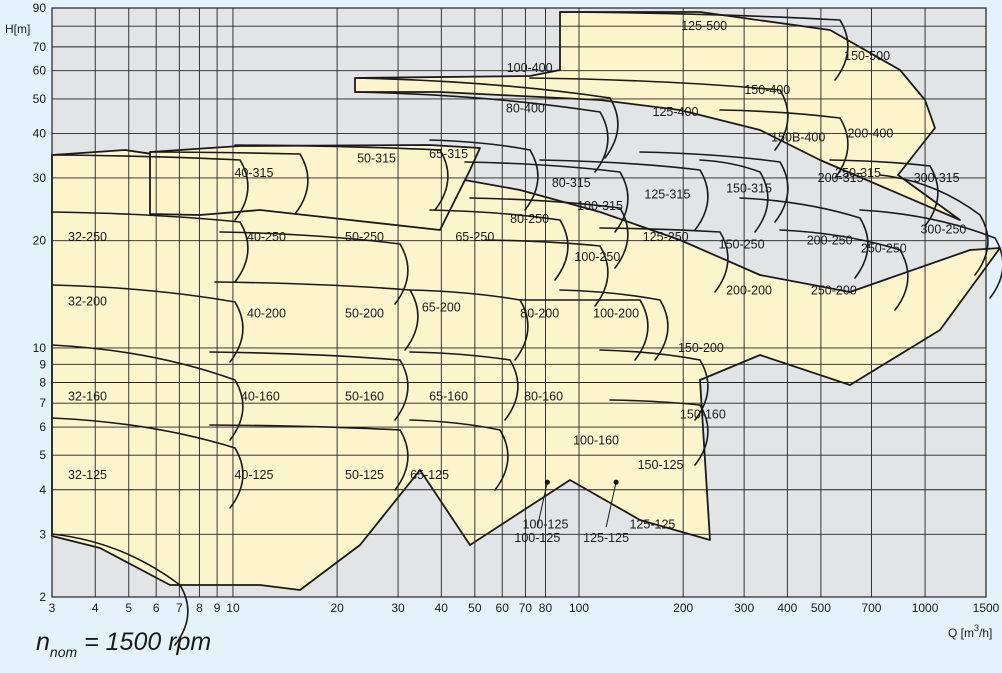  I want to click on pump-label-32-160: 32-160, so click(87, 397).